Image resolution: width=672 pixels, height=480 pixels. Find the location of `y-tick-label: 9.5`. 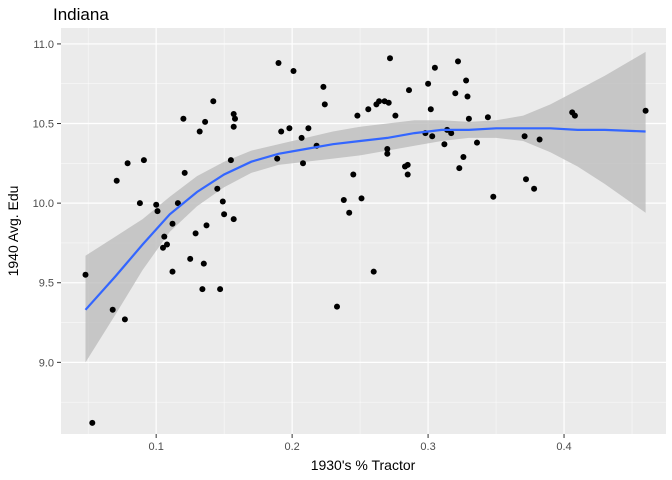

y-tick-label: 9.5 is located at coordinates (46, 284).